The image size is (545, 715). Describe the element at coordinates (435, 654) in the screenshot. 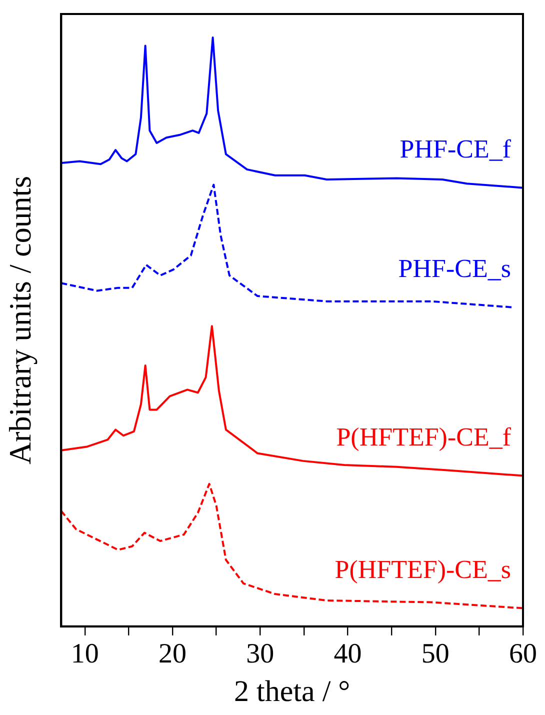

I see `x-tick-label: 50` at that location.